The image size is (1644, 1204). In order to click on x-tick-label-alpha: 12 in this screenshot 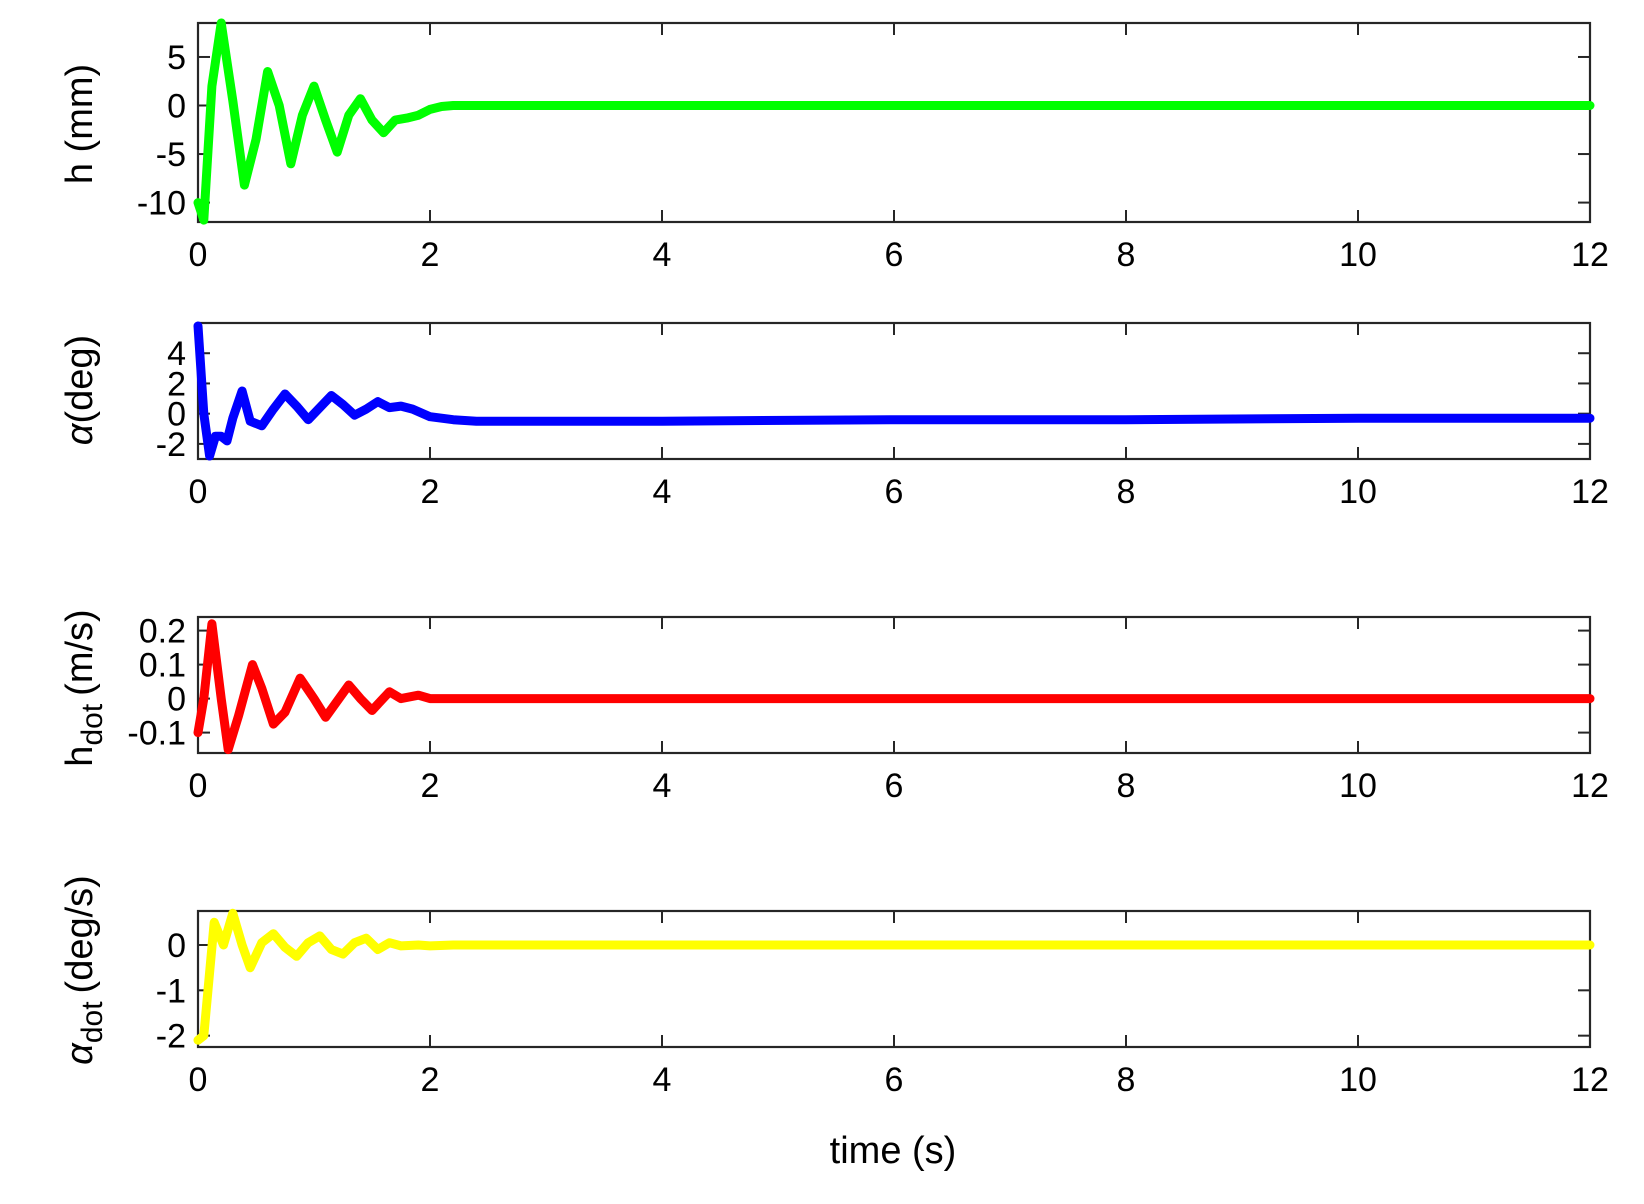, I will do `click(1590, 492)`.